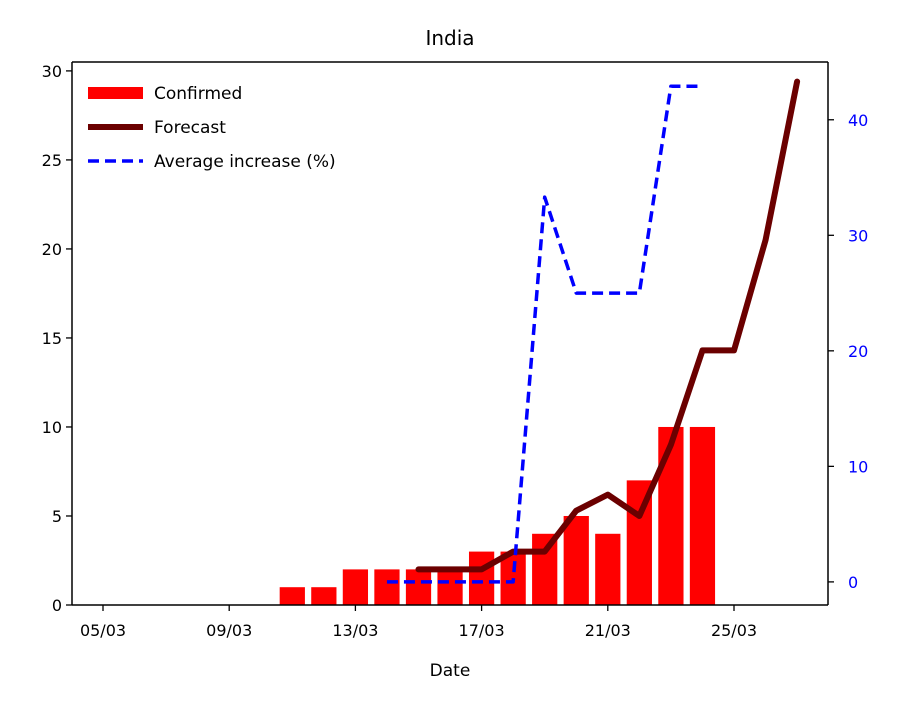 Image resolution: width=900 pixels, height=704 pixels. I want to click on y-right-tick-label-0: 0, so click(853, 582).